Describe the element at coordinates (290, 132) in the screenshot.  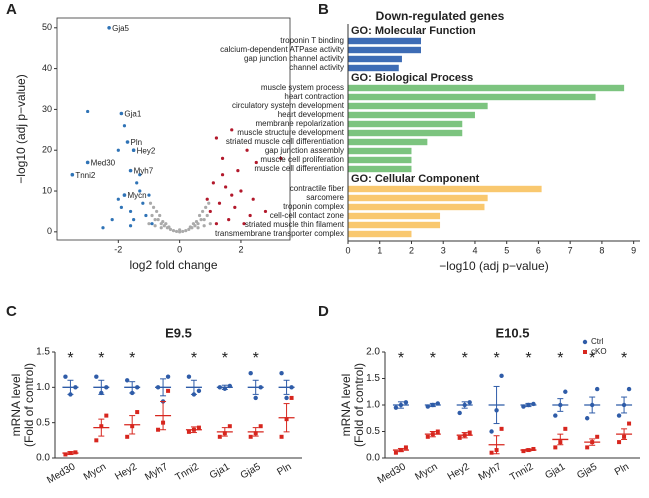
I see `category-label: muscle structure development` at that location.